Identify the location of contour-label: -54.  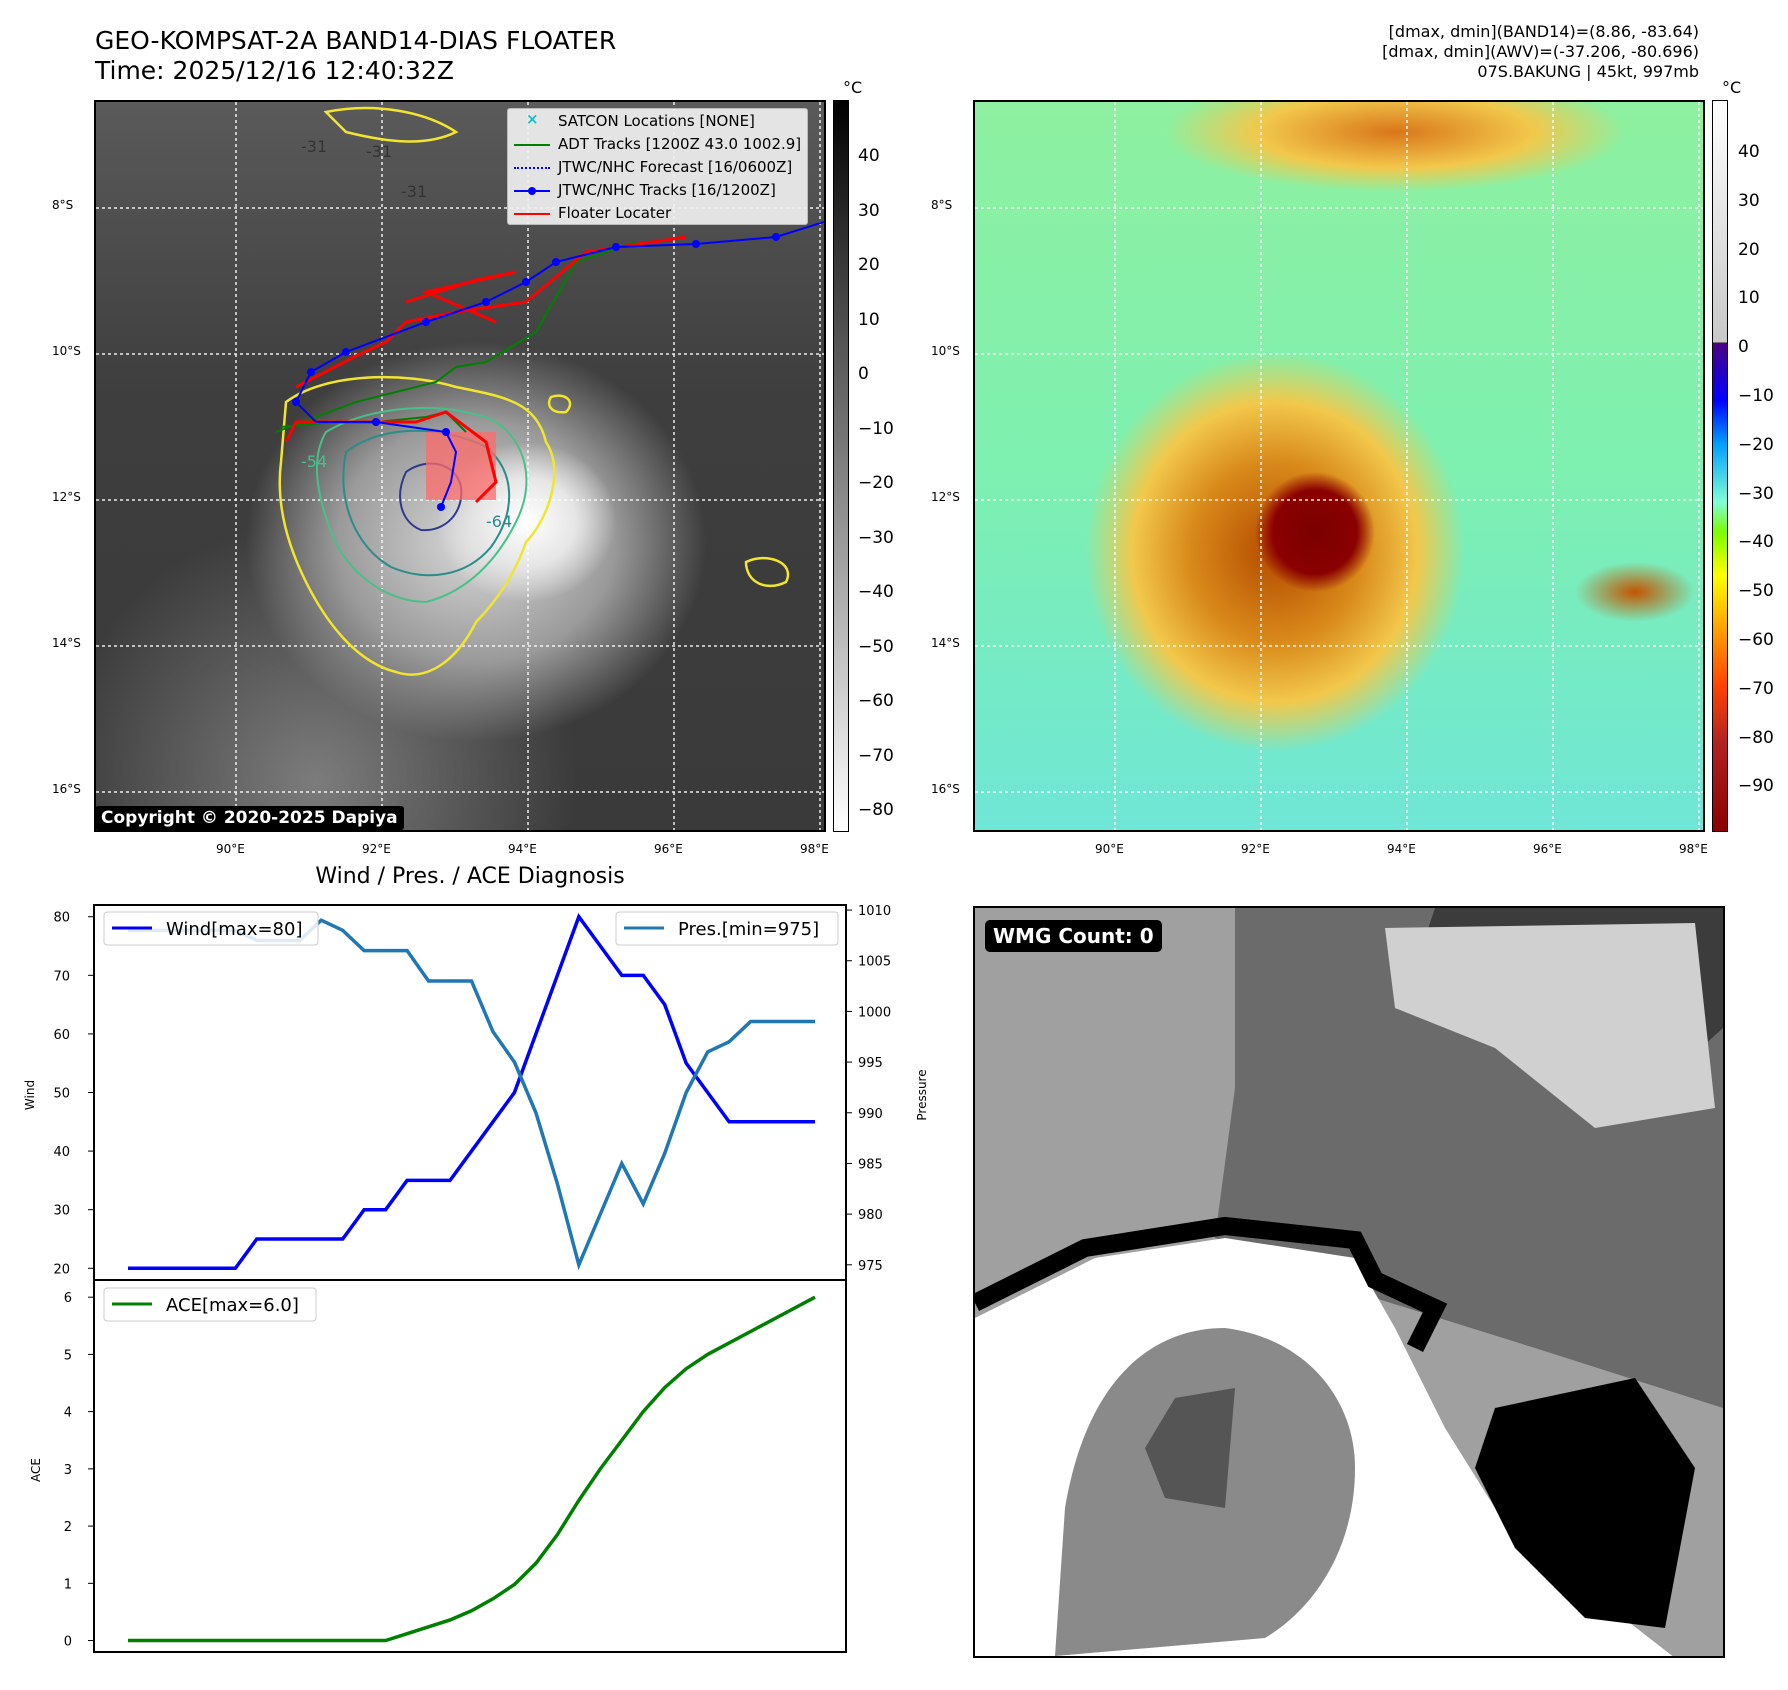
(314, 461).